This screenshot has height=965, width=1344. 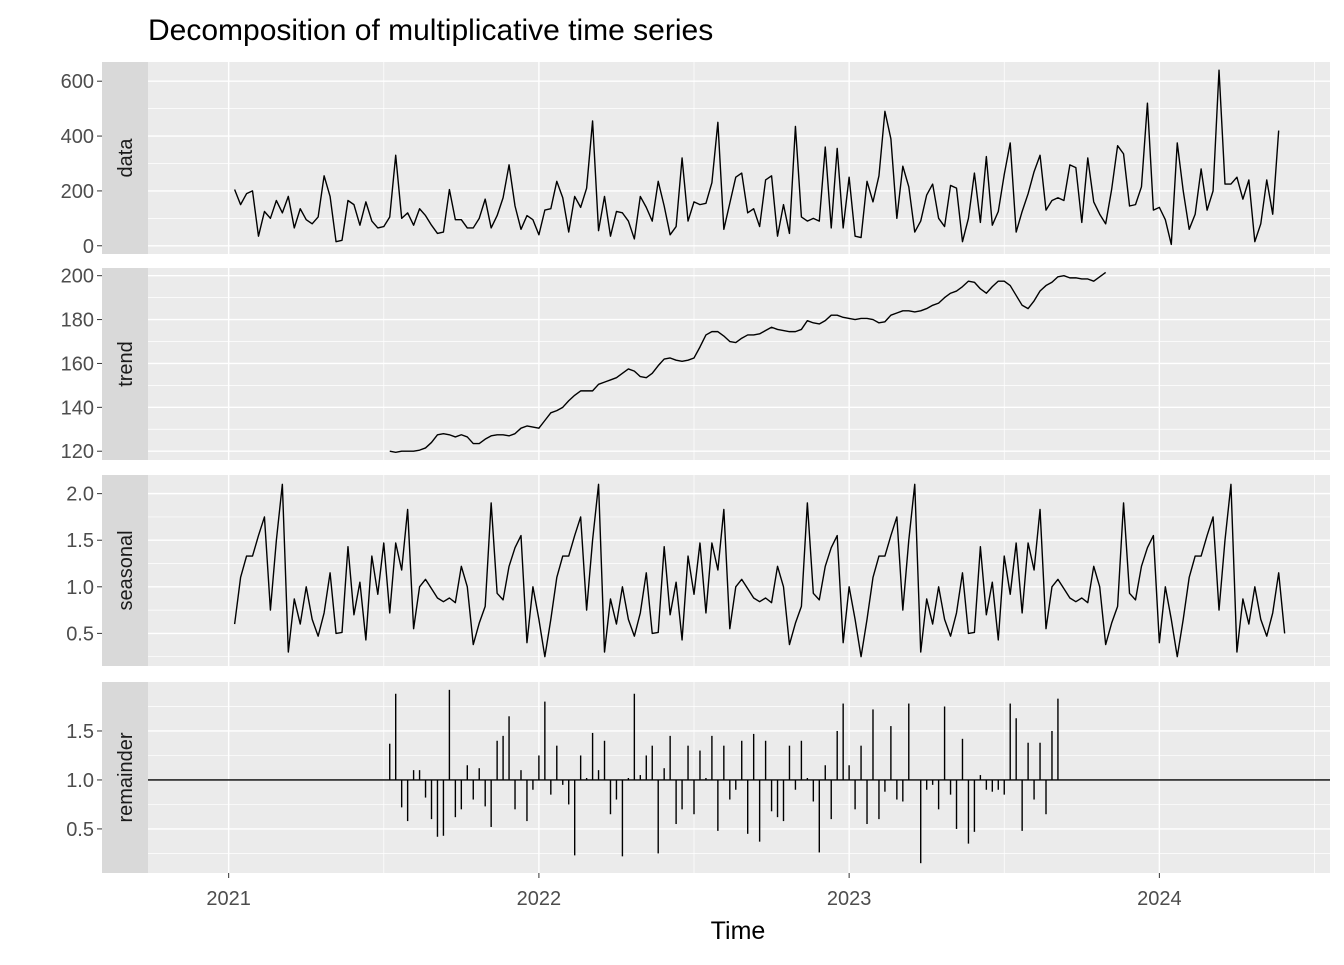 What do you see at coordinates (88, 247) in the screenshot?
I see `y-tick-label: 0` at bounding box center [88, 247].